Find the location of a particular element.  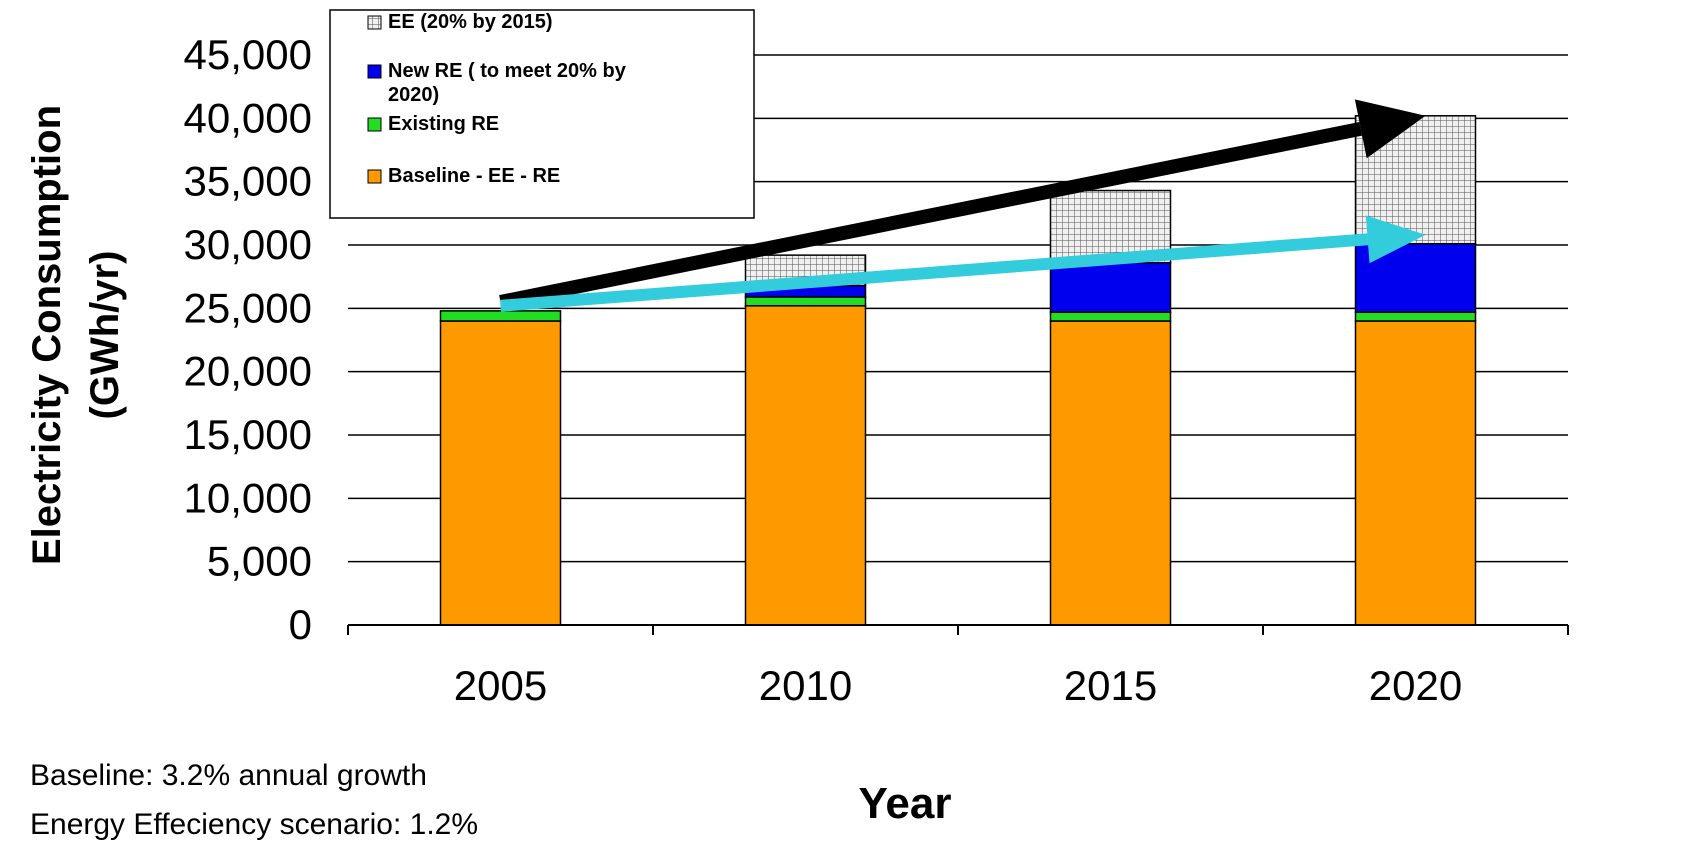

x-tick-label-2005: 2005 is located at coordinates (500, 685).